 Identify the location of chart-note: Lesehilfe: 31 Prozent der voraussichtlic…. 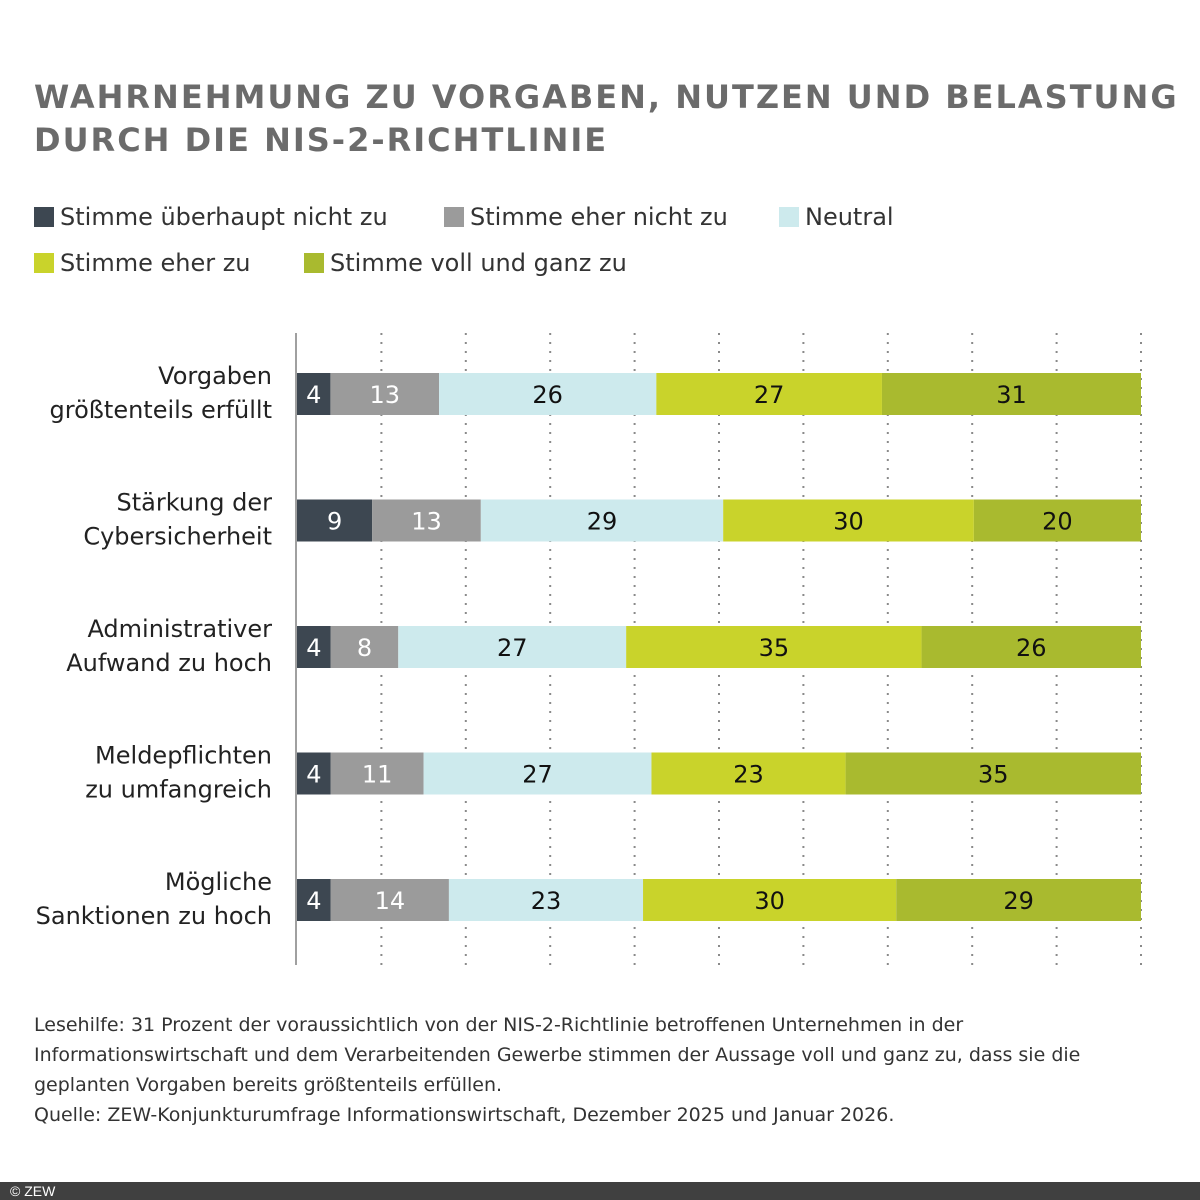
(604, 1070).